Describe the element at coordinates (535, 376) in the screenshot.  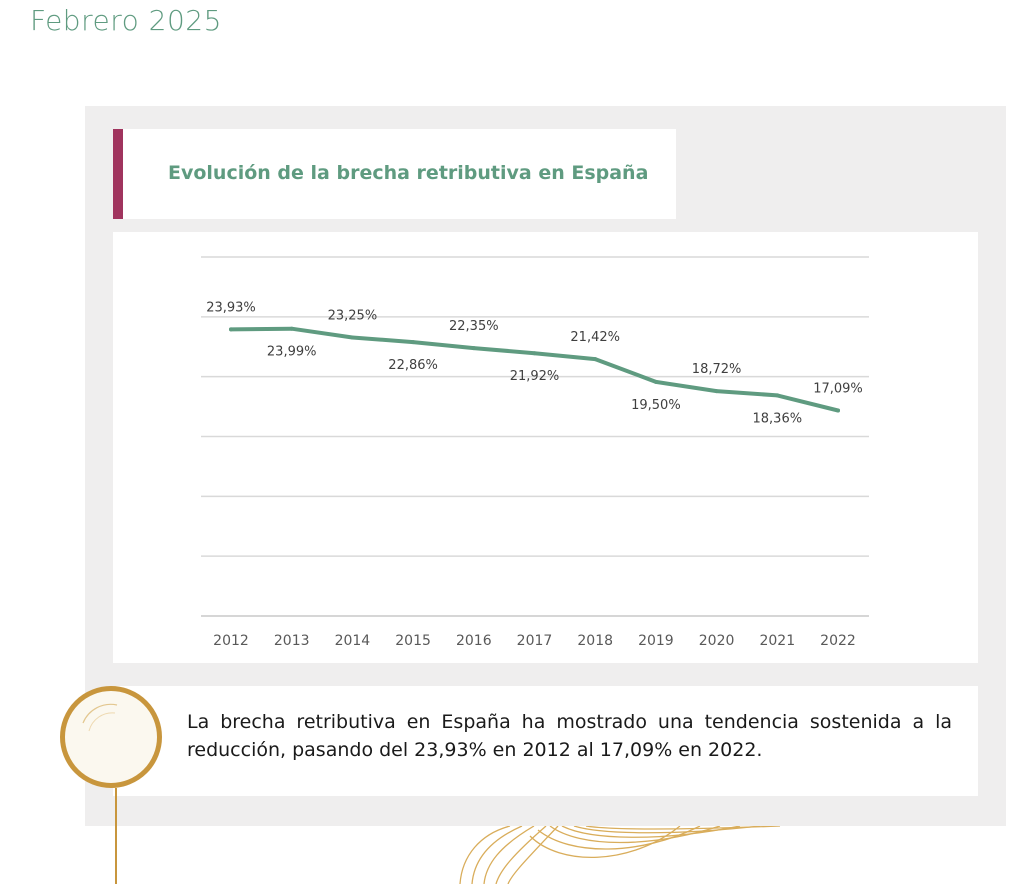
I see `data-label: 21,92%` at that location.